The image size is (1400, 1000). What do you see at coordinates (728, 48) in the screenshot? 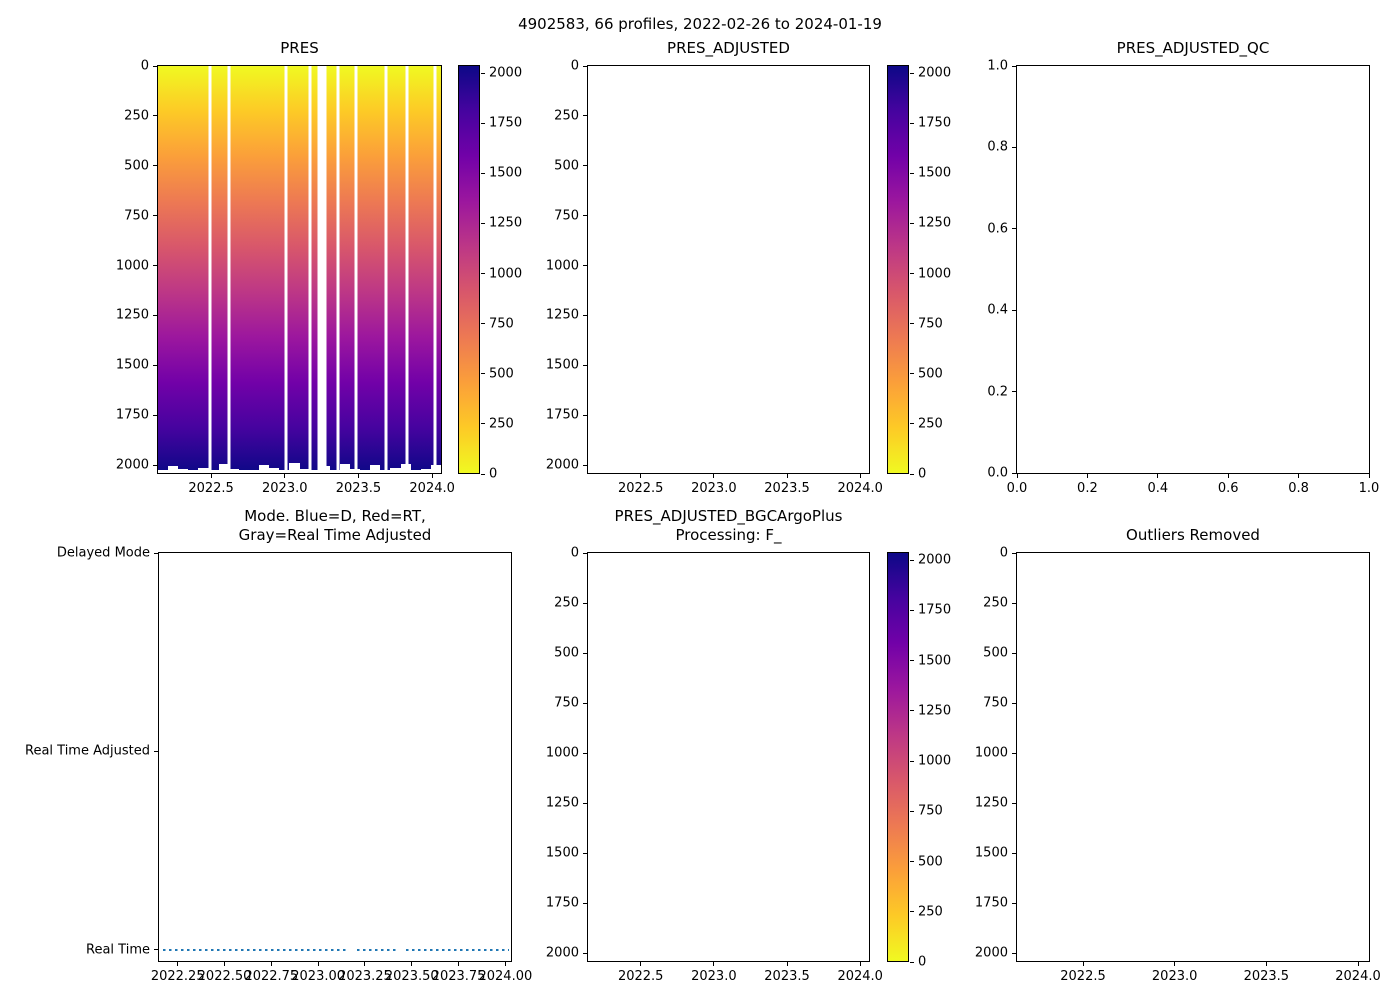
I see `axes-pres-adjusted-title: PRES_ADJUSTED` at bounding box center [728, 48].